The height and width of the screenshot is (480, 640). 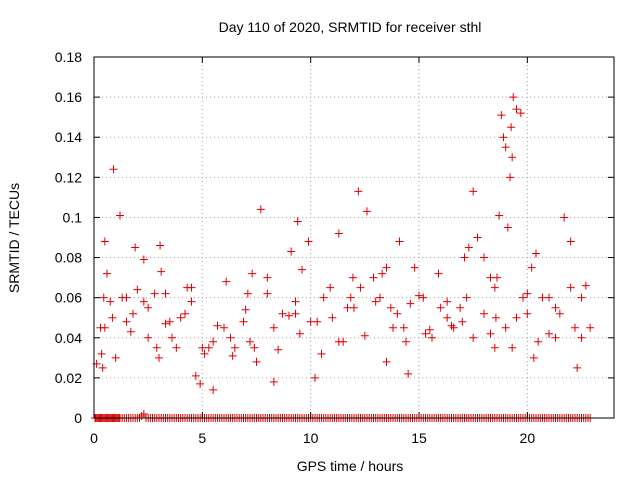 I want to click on y-tick-label: 0.16, so click(x=68, y=97).